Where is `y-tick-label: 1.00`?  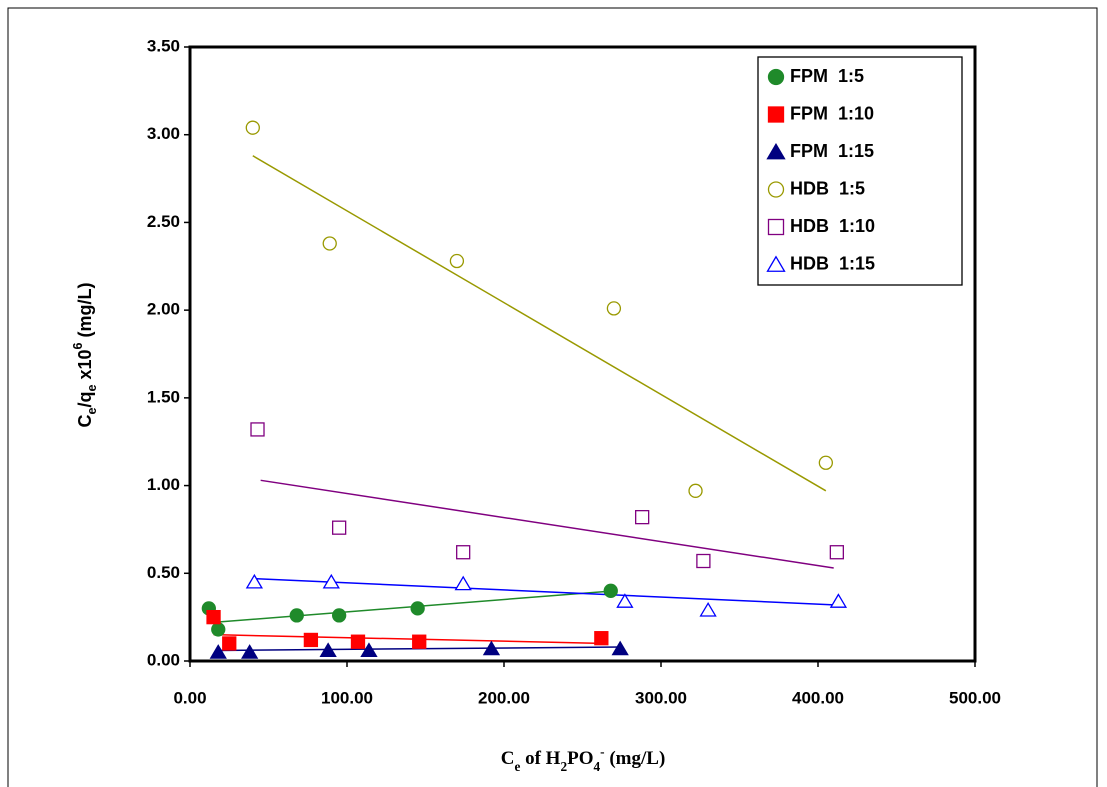 y-tick-label: 1.00 is located at coordinates (163, 484).